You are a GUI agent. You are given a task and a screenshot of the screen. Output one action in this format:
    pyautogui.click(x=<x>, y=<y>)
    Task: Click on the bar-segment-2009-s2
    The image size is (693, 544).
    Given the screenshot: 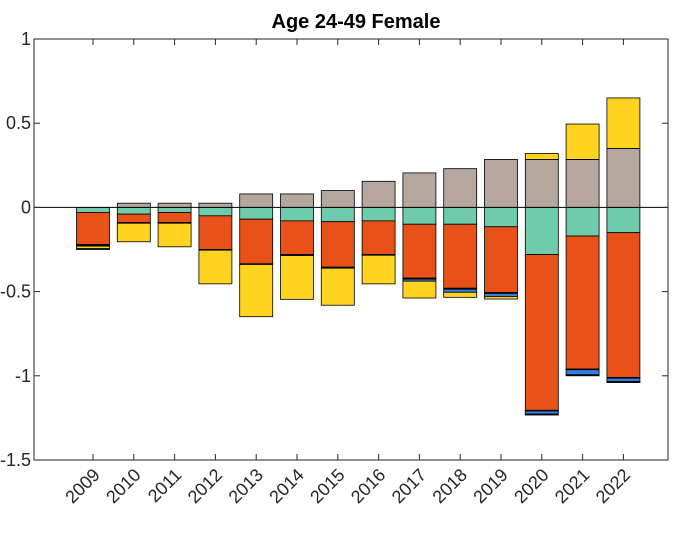 What is the action you would take?
    pyautogui.click(x=93, y=209)
    